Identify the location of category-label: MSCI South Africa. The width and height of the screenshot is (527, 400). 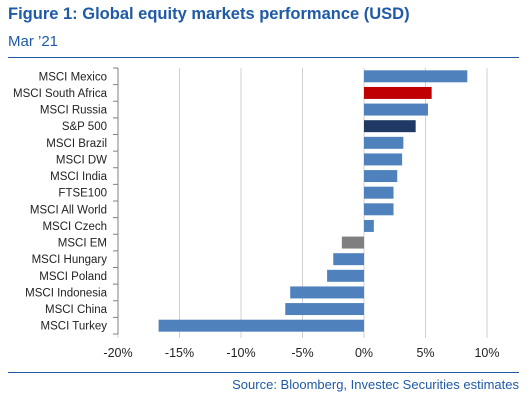
(60, 94).